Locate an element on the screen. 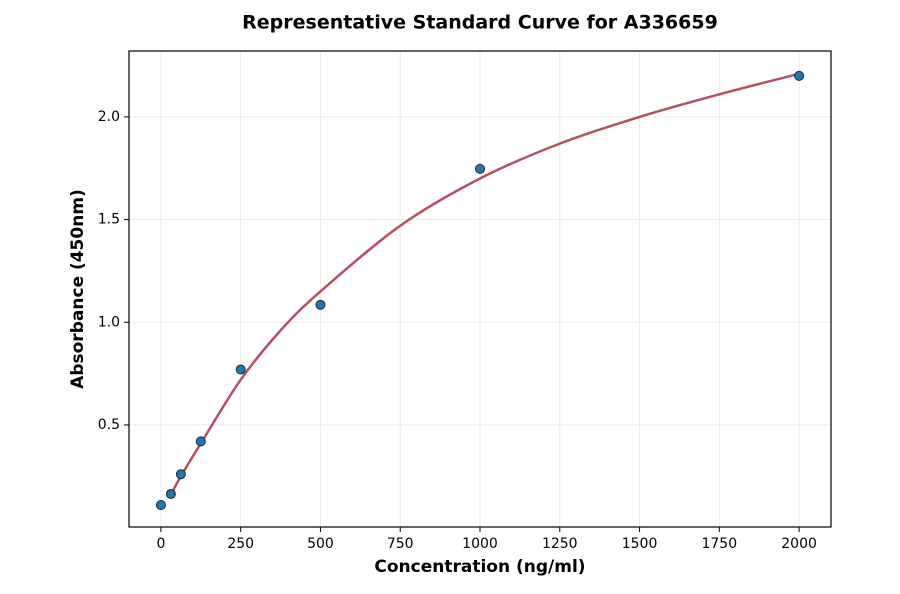  x-tick-label: 2000 is located at coordinates (799, 544).